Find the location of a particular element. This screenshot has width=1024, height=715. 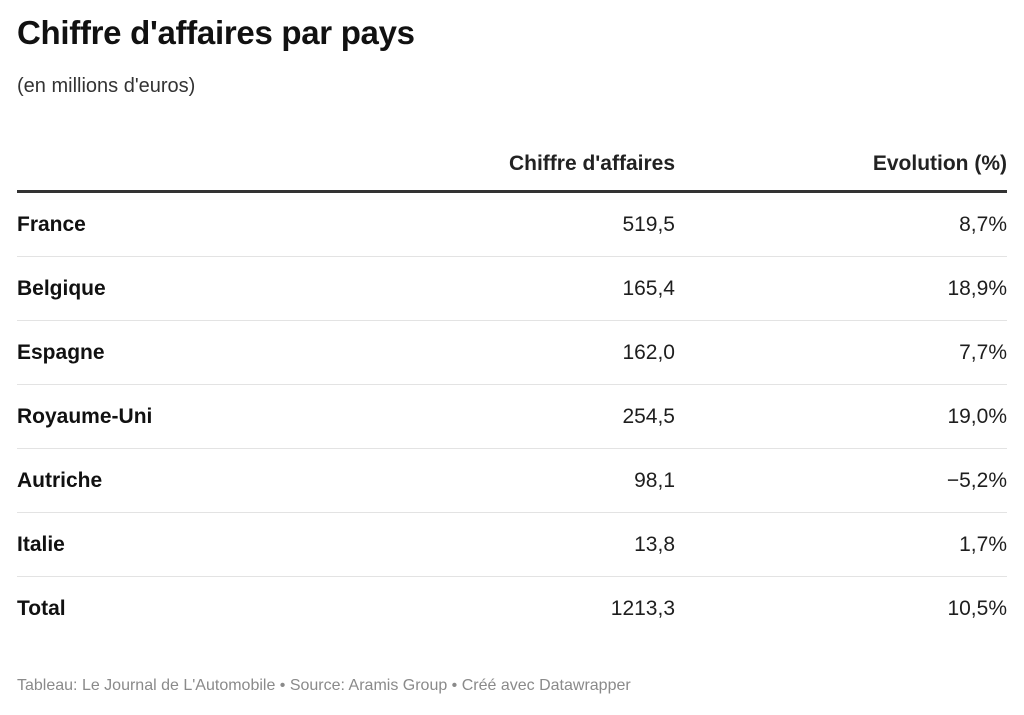

column-header-country is located at coordinates (182, 165).